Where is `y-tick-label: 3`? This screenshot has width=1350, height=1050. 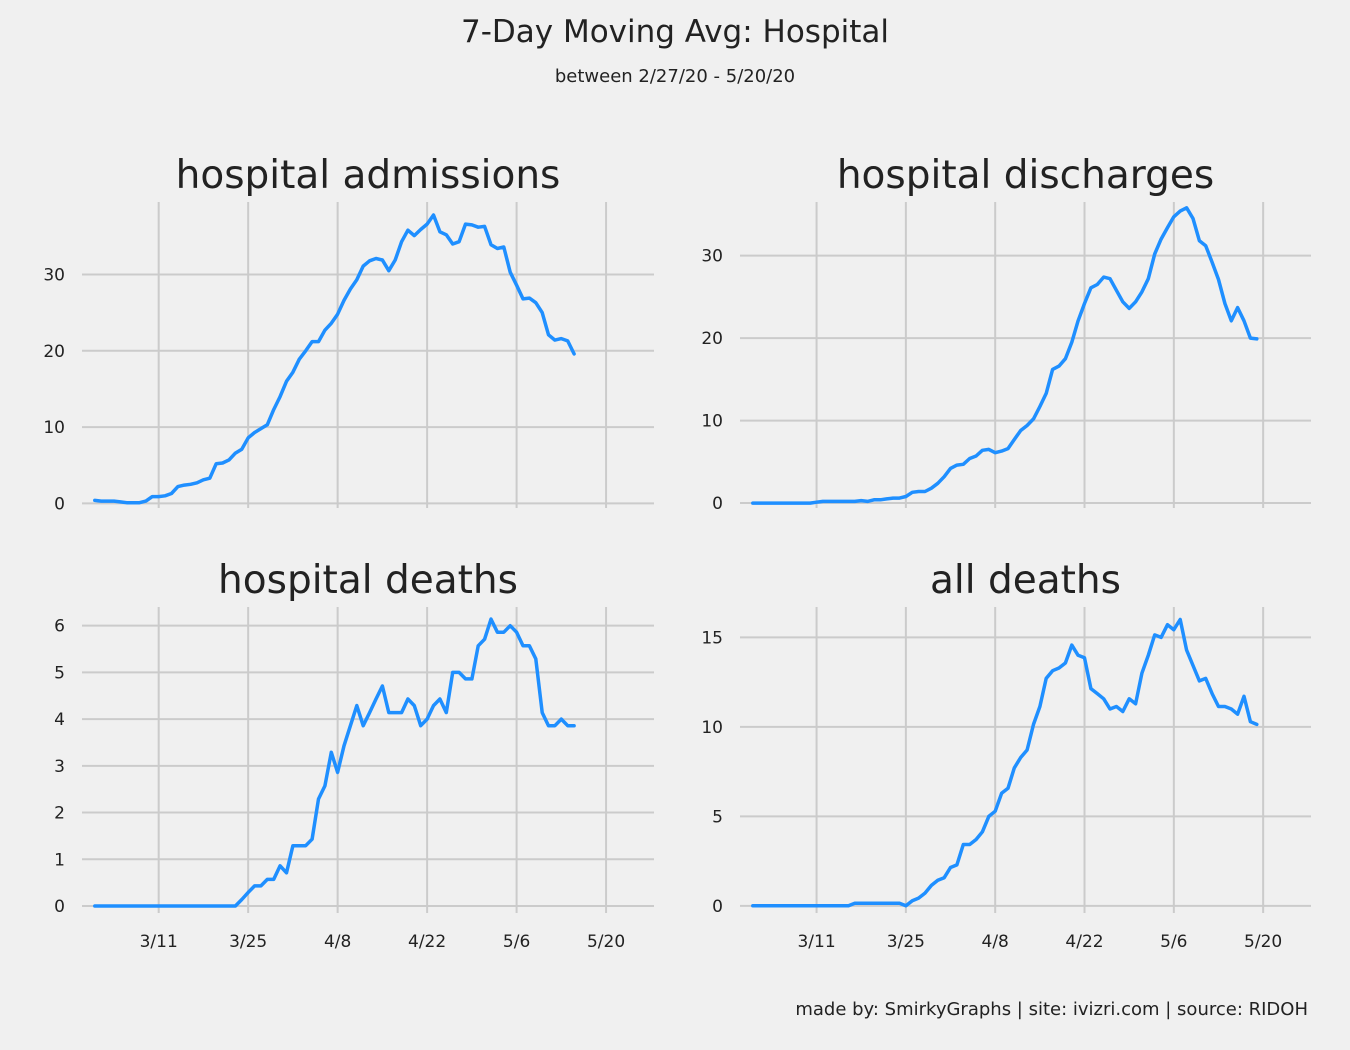 y-tick-label: 3 is located at coordinates (59, 767).